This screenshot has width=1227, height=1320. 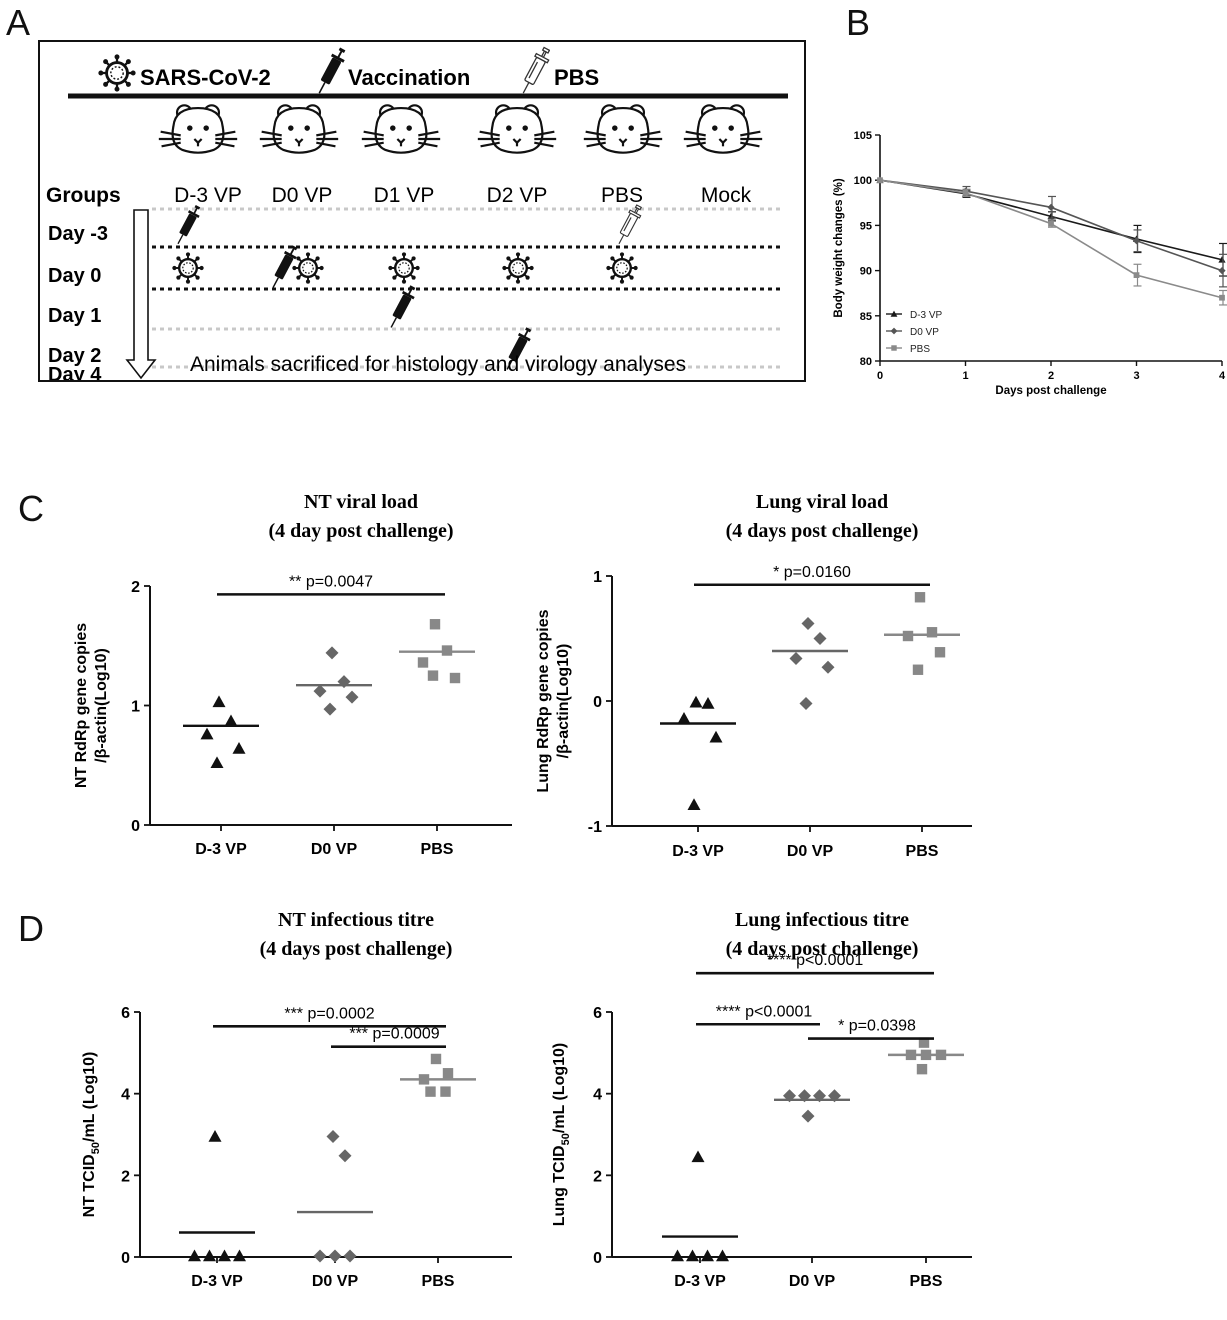 What do you see at coordinates (863, 136) in the screenshot?
I see `y-tick-label: 105` at bounding box center [863, 136].